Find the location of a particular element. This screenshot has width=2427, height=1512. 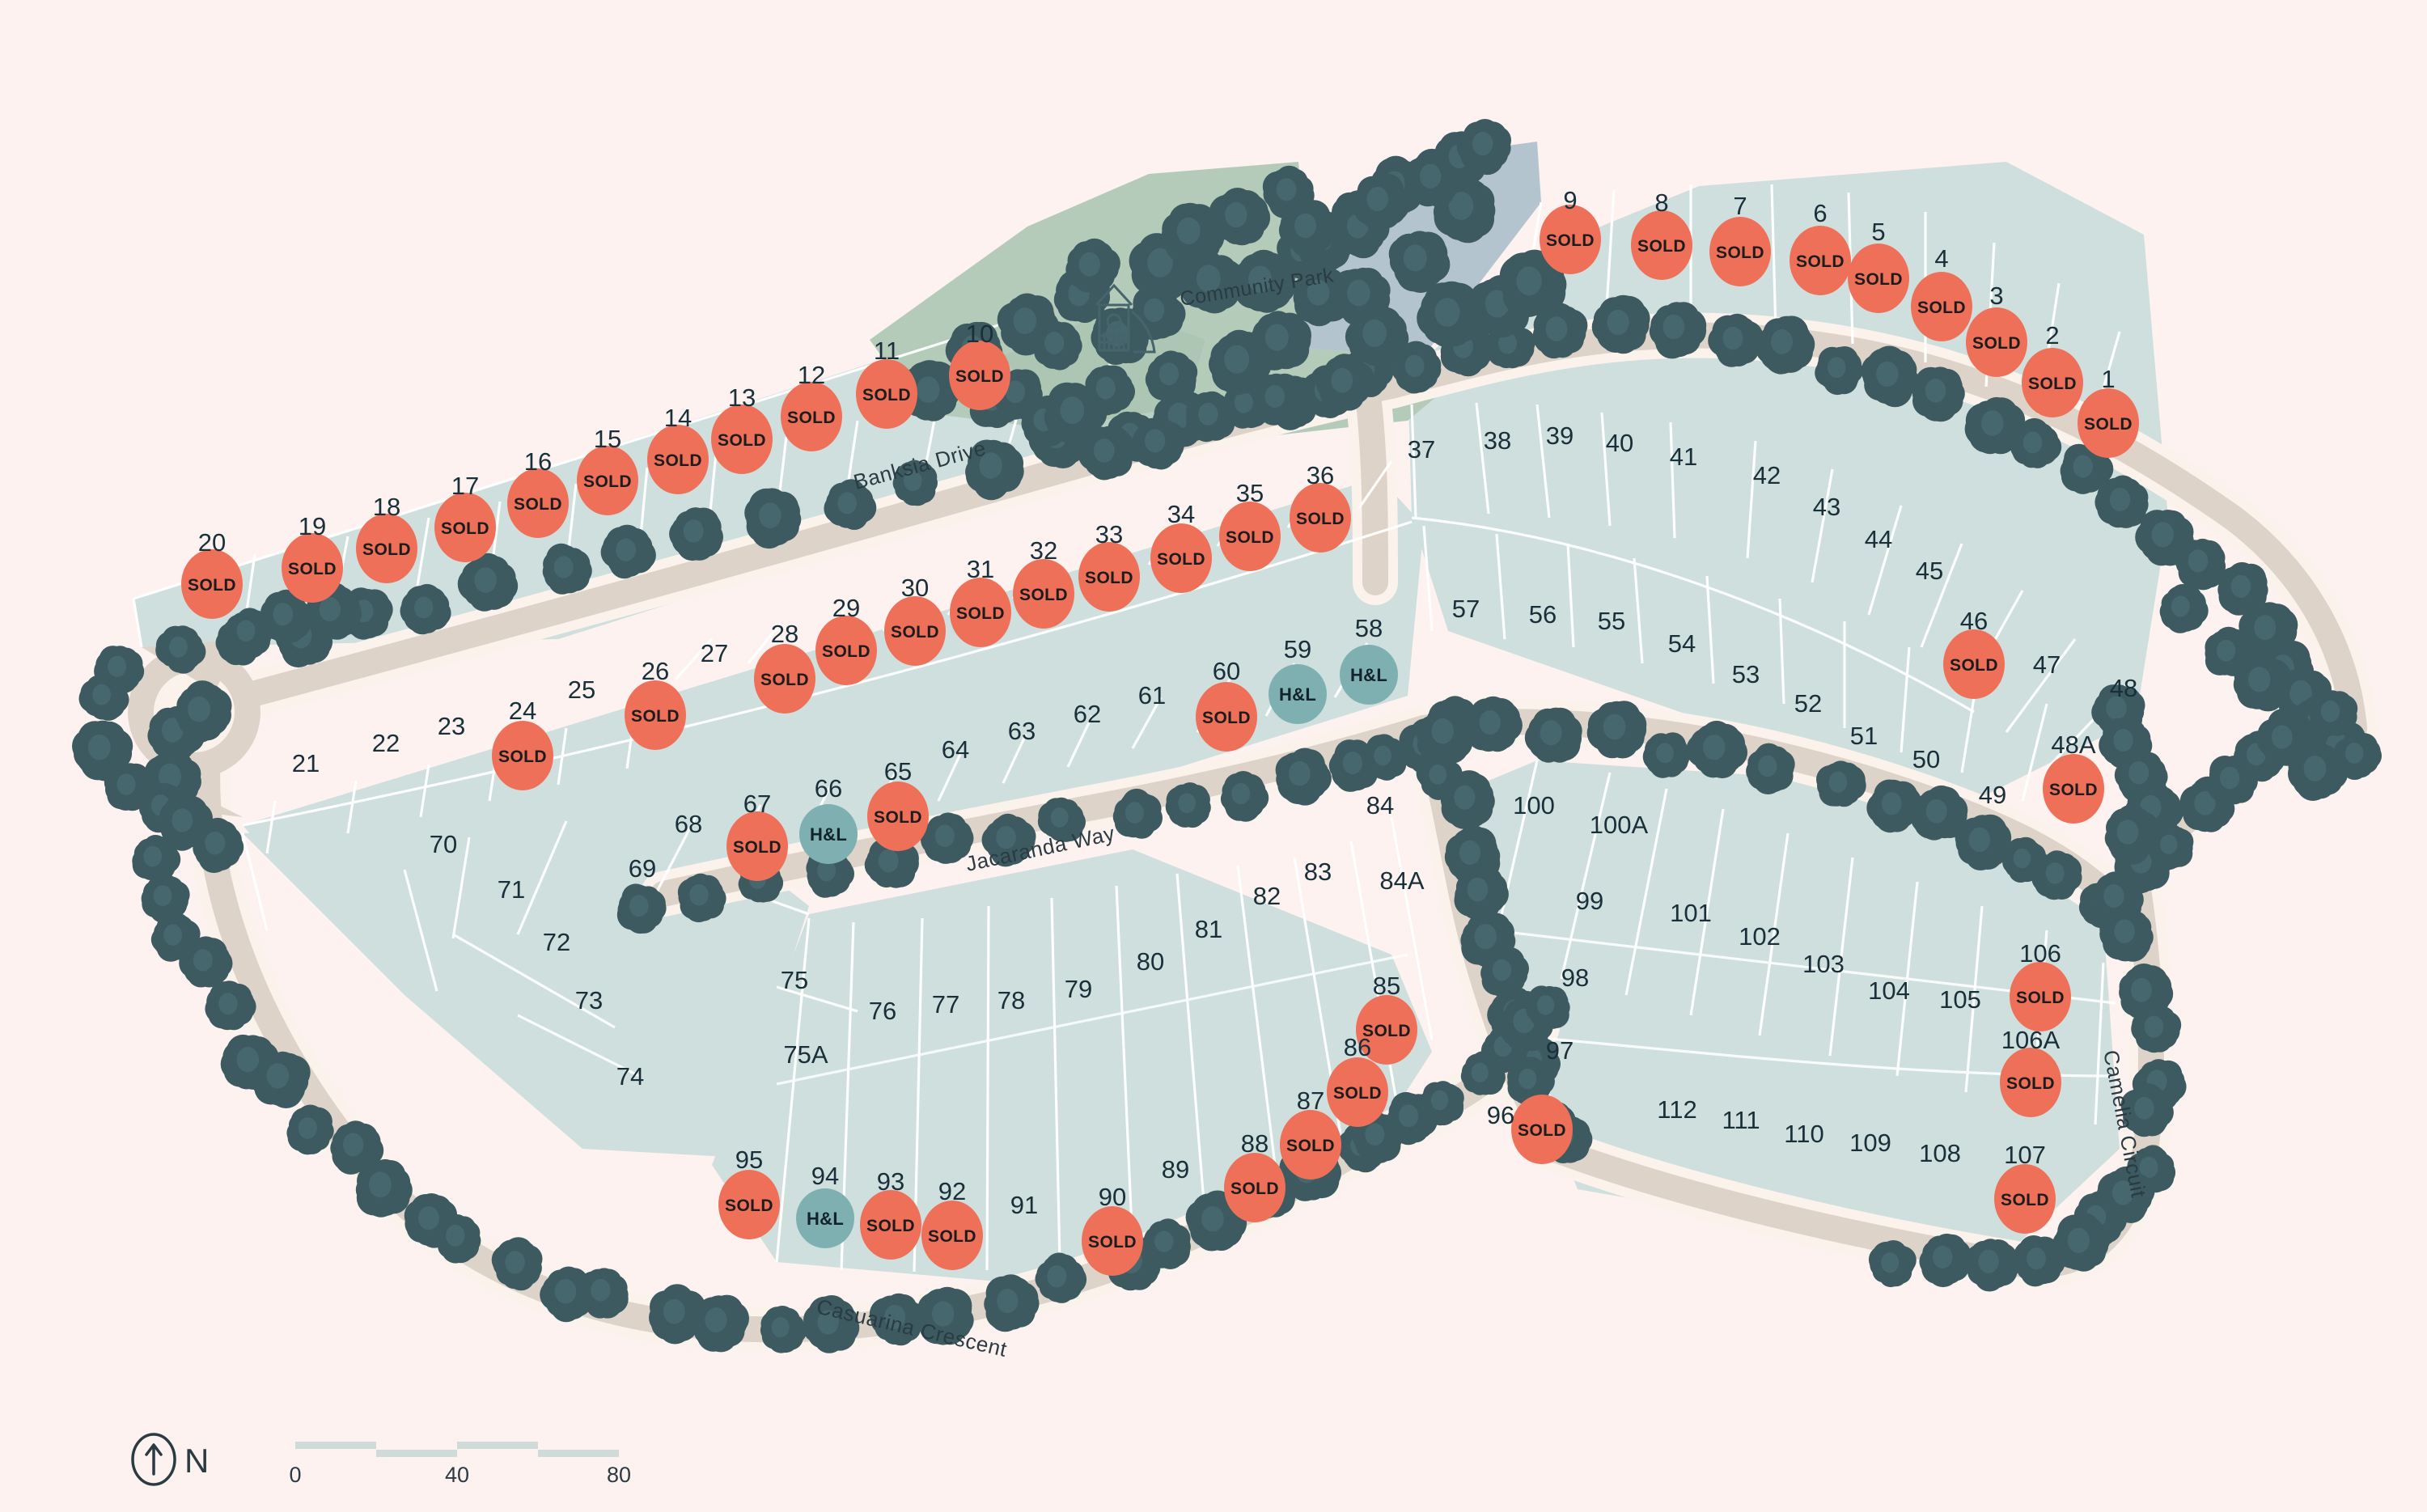

lot-40: 40 is located at coordinates (1620, 443).